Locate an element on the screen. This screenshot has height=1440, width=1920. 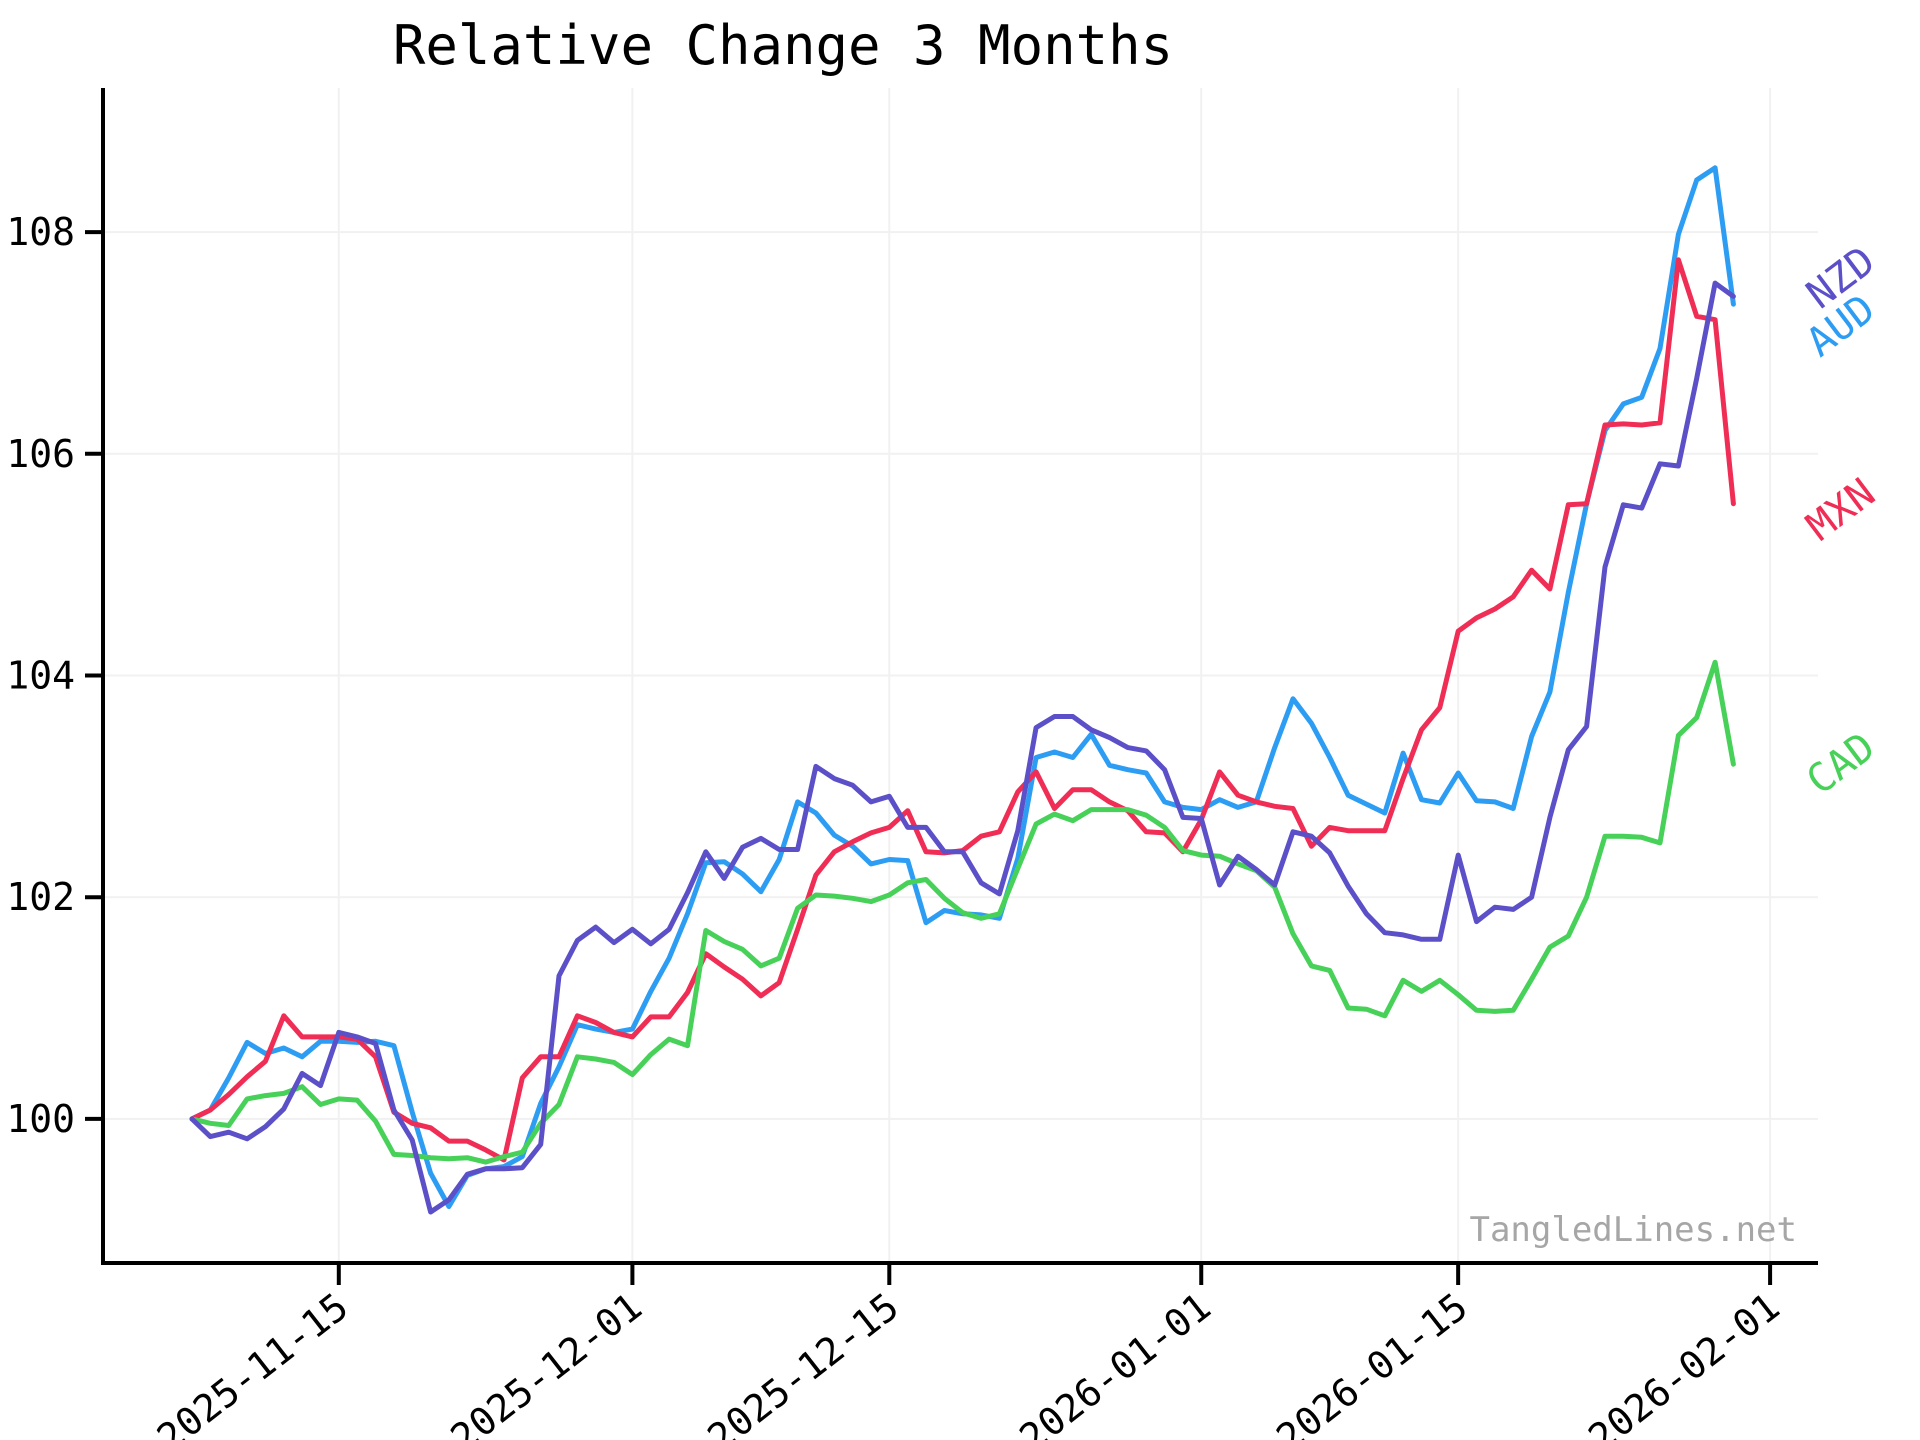
x-tick-label: 2026-01-01 is located at coordinates (1114, 1362).